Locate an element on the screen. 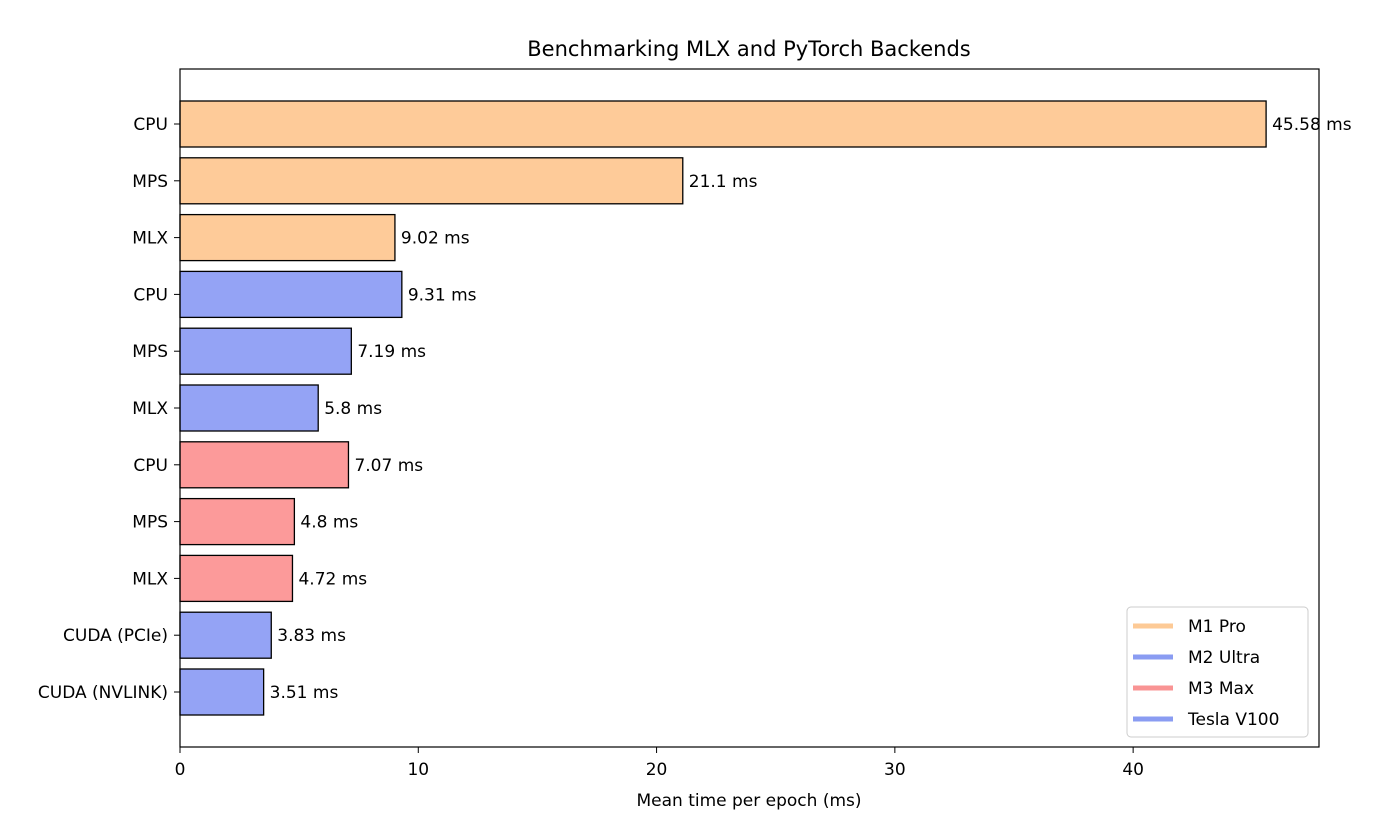  data-label: 9.02 ms is located at coordinates (435, 239).